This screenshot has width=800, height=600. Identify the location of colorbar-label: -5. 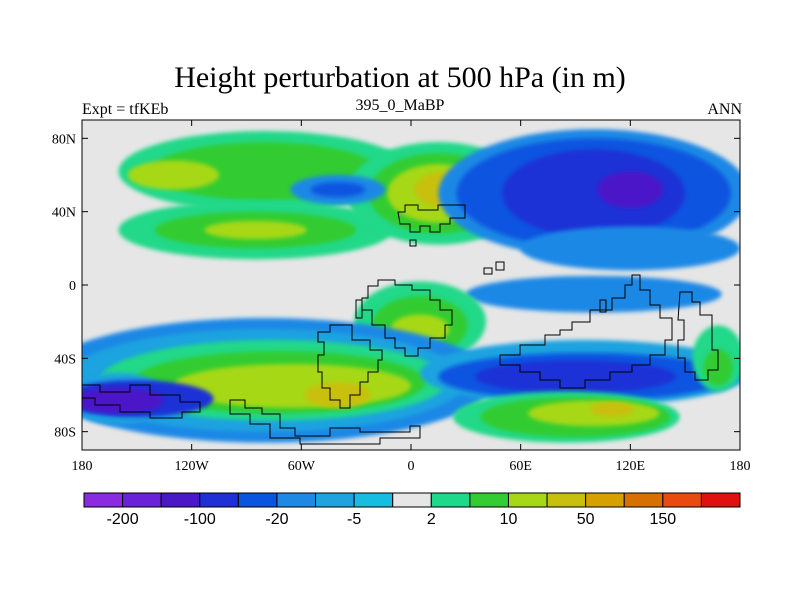
(354, 519).